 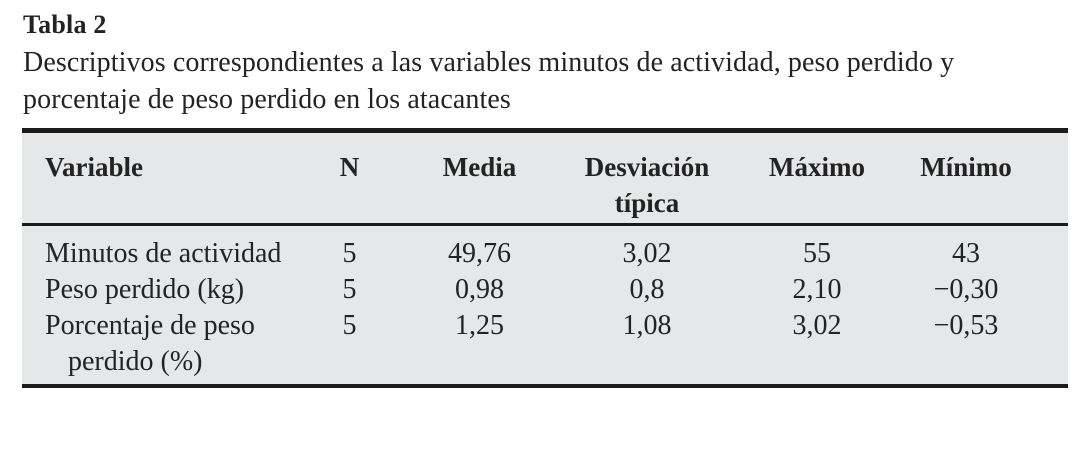 What do you see at coordinates (647, 179) in the screenshot?
I see `col-header-desviacion-tipica: Desviación típica` at bounding box center [647, 179].